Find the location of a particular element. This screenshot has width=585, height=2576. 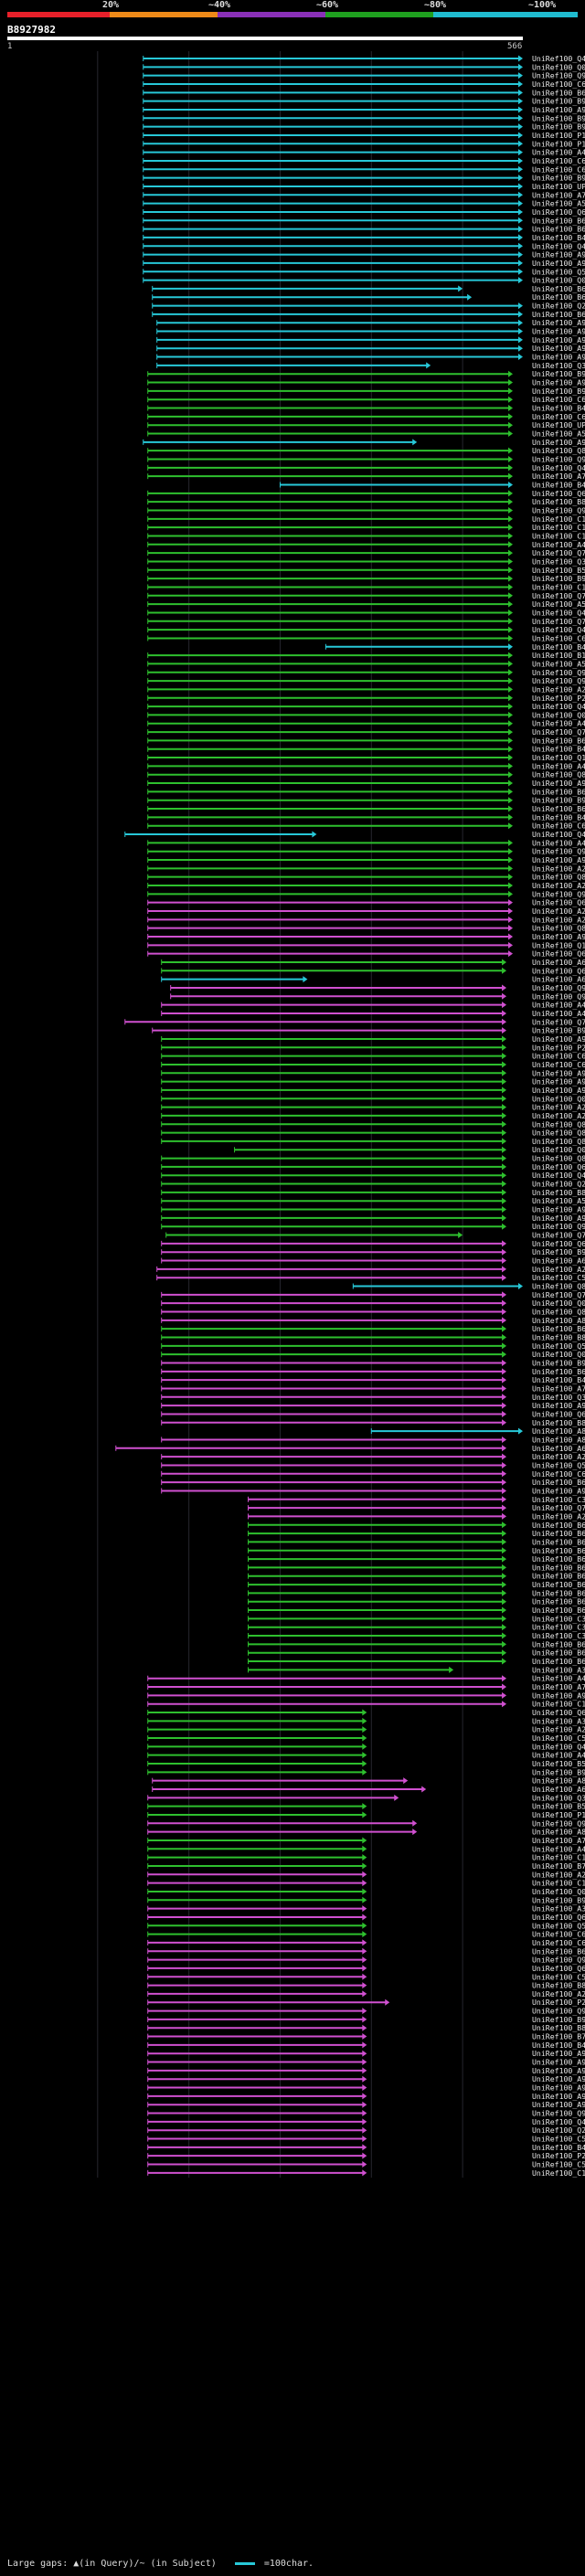

hit-row: UniRef100_A2SY34 is located at coordinates (366, 1874).